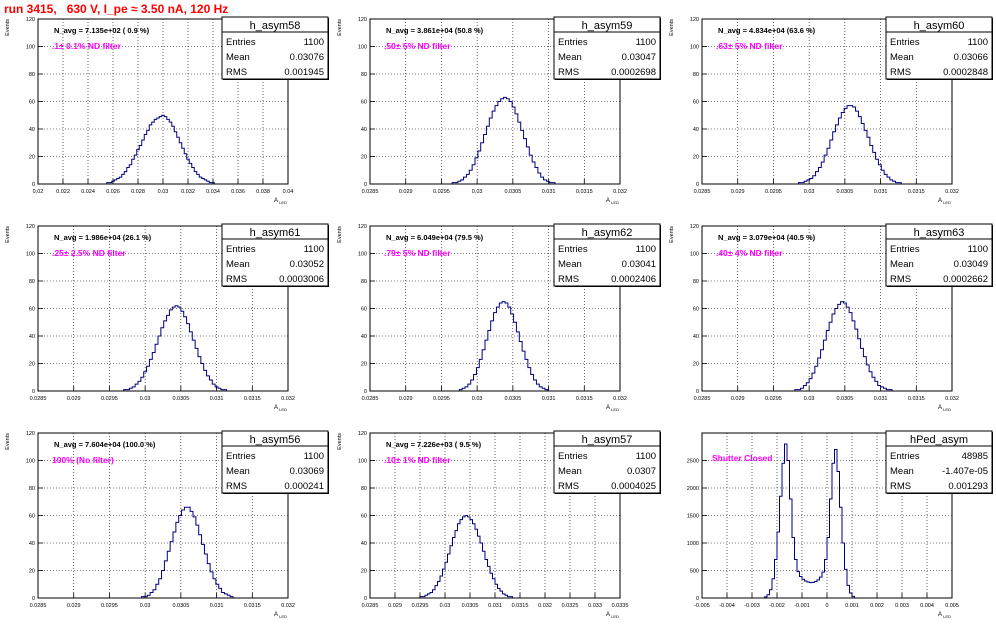  What do you see at coordinates (417, 460) in the screenshot?
I see `filter-annotation: .10± 1% ND filter` at bounding box center [417, 460].